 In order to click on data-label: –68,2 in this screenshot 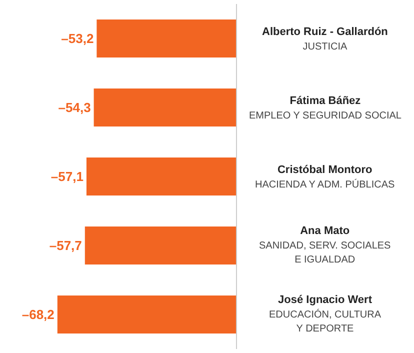, I will do `click(38, 314)`.